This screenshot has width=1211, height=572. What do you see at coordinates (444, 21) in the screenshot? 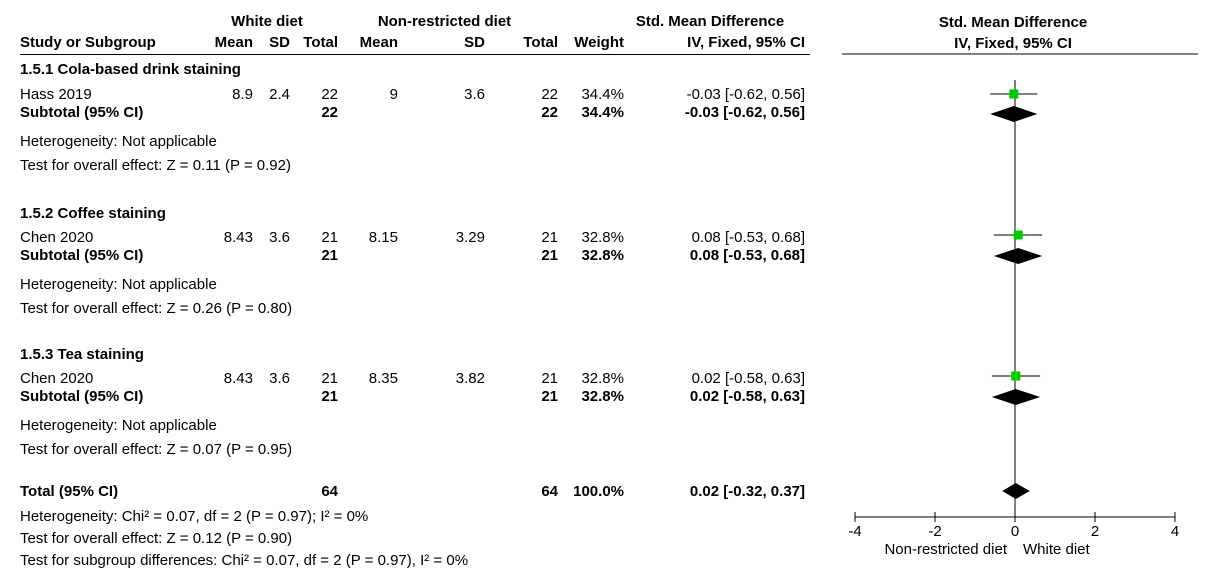
I see `header-non-restricted-diet: Non-restricted diet` at bounding box center [444, 21].